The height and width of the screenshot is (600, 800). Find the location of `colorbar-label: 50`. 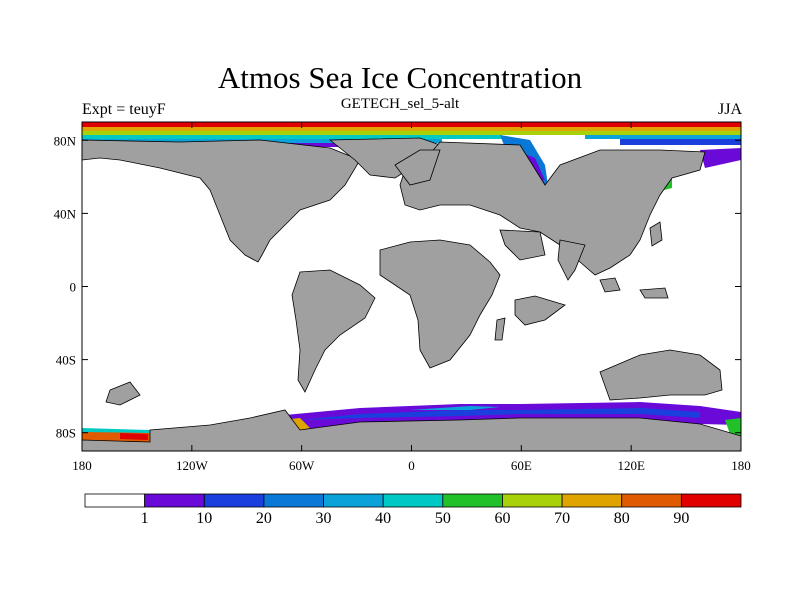

colorbar-label: 50 is located at coordinates (443, 518).